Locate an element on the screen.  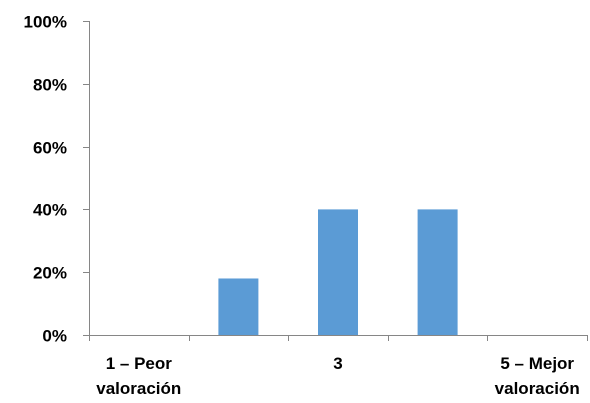
bars is located at coordinates (338, 272).